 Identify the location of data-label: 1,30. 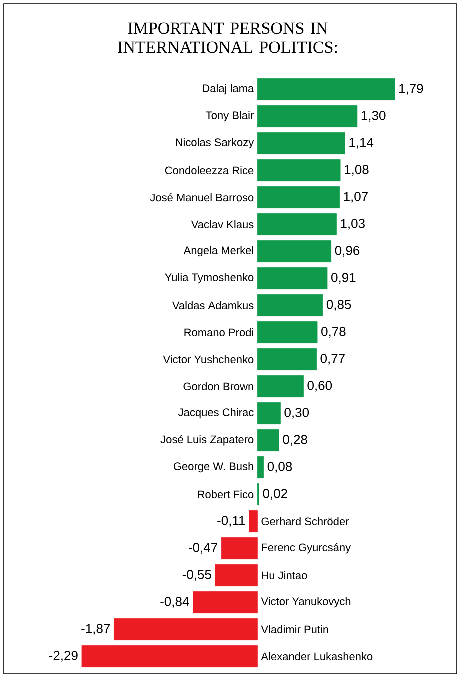
(374, 116).